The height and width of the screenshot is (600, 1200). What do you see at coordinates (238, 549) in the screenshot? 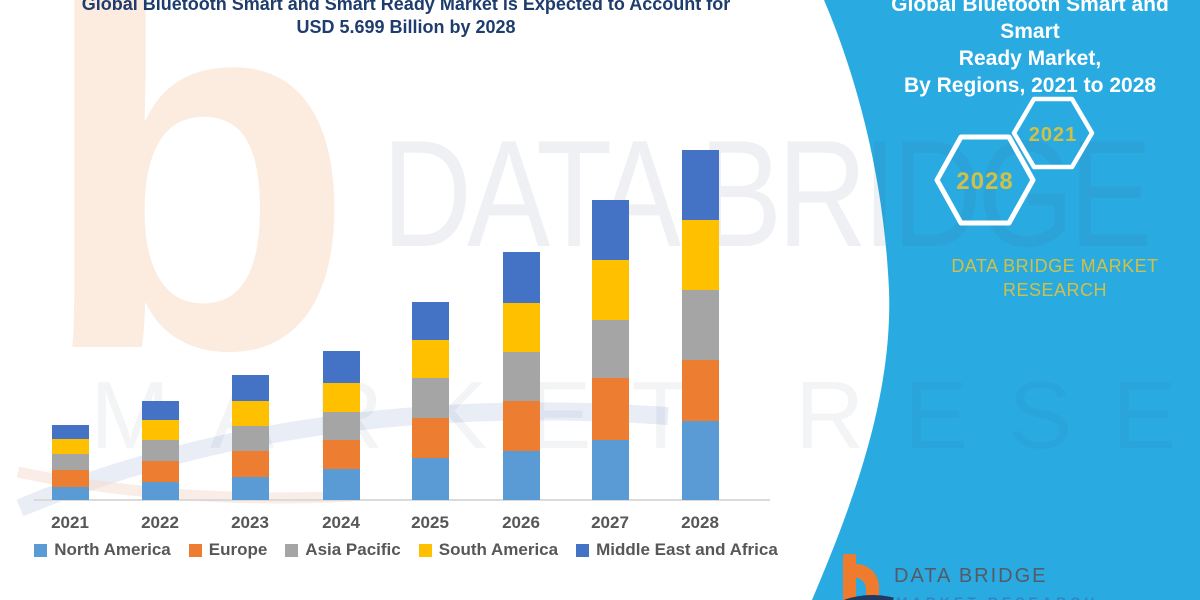
I see `legend-label: Europe` at bounding box center [238, 549].